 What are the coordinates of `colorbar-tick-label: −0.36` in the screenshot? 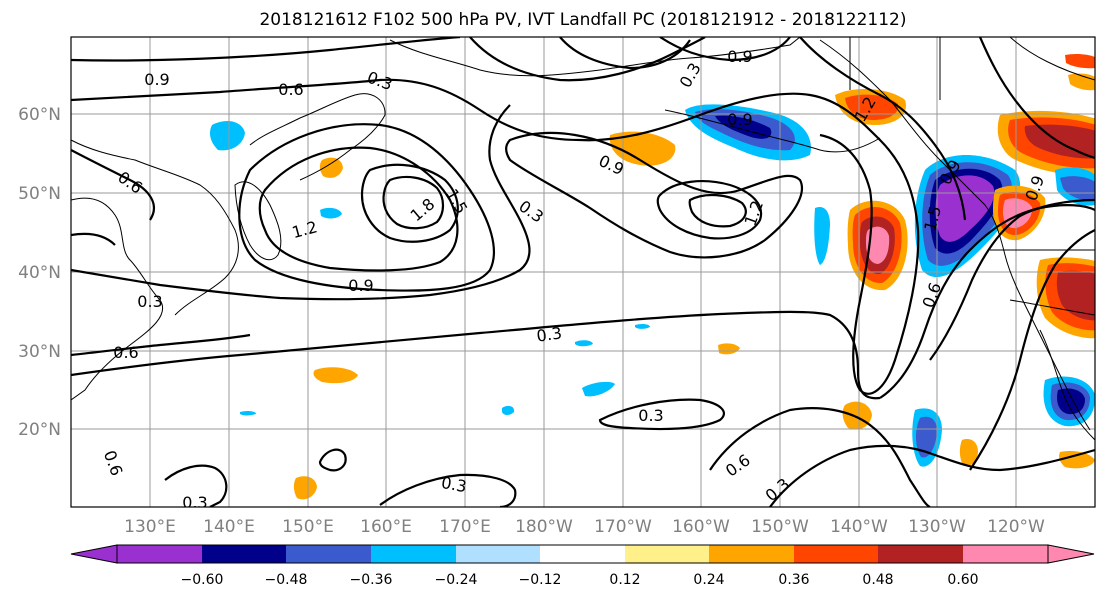 It's located at (371, 580).